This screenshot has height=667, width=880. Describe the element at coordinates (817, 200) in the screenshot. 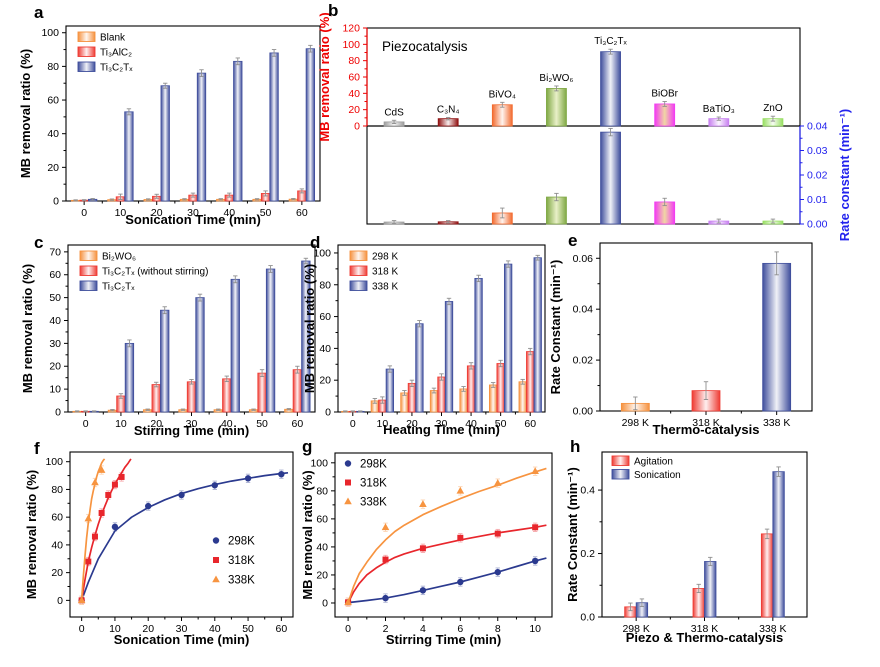

I see `y-tick-label: 0.01` at that location.